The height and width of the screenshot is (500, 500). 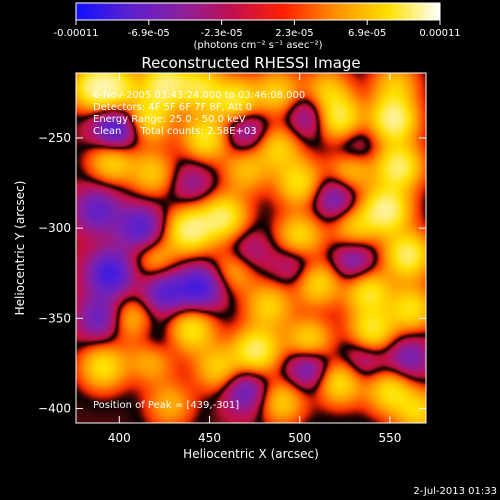 What do you see at coordinates (54, 138) in the screenshot?
I see `y-tick-label: −250` at bounding box center [54, 138].